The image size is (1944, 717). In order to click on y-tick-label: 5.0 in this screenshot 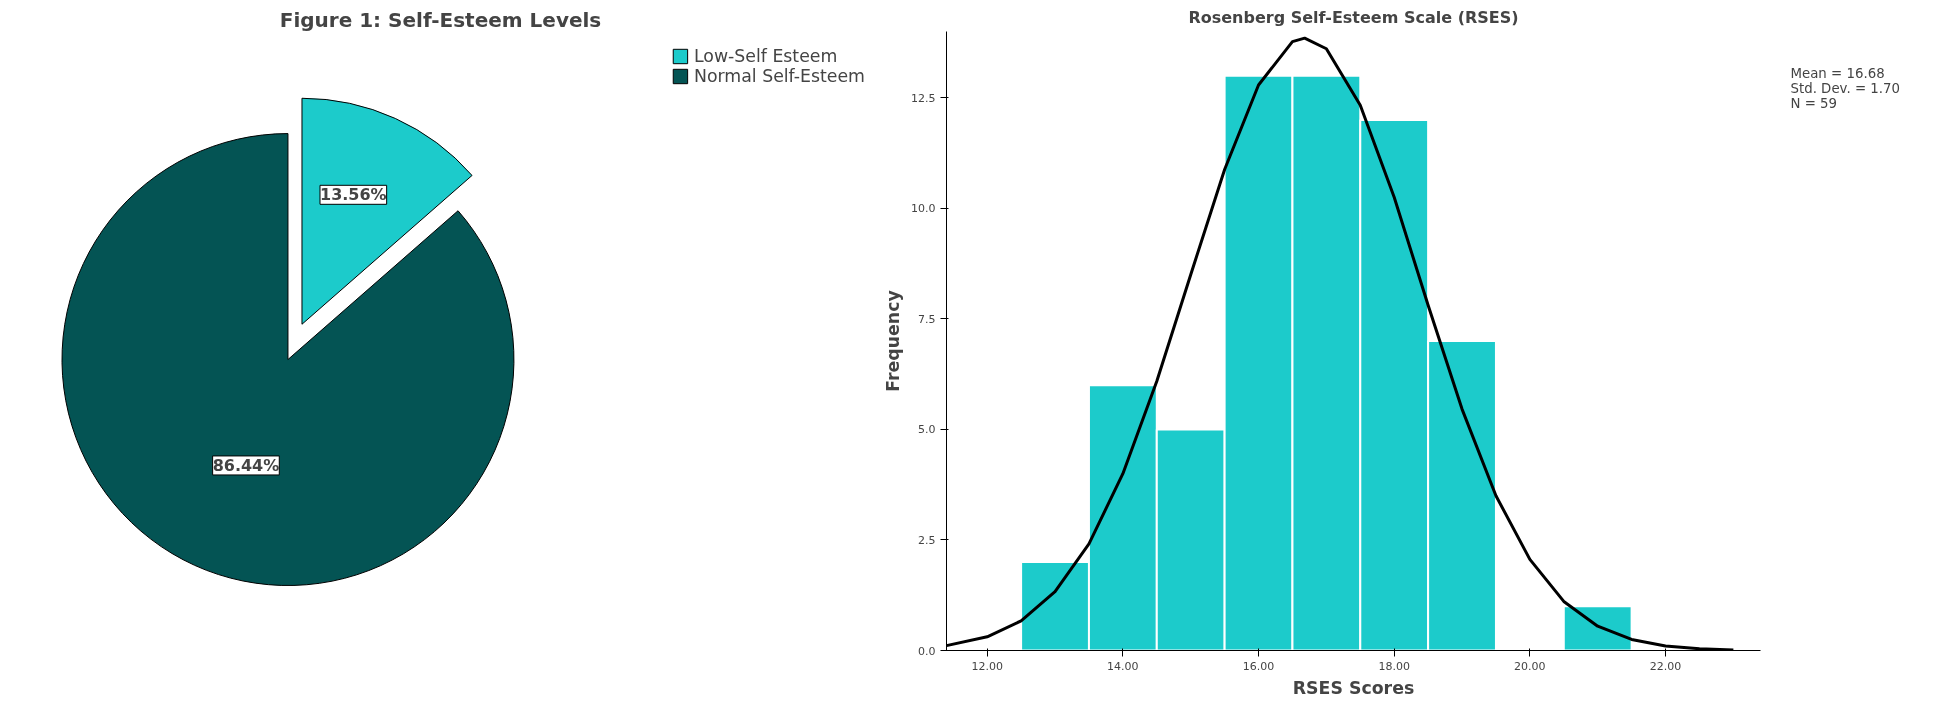, I will do `click(927, 430)`.